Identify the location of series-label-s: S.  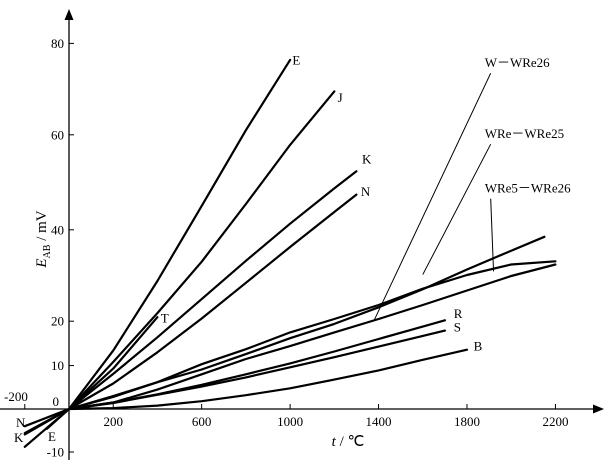
(457, 326).